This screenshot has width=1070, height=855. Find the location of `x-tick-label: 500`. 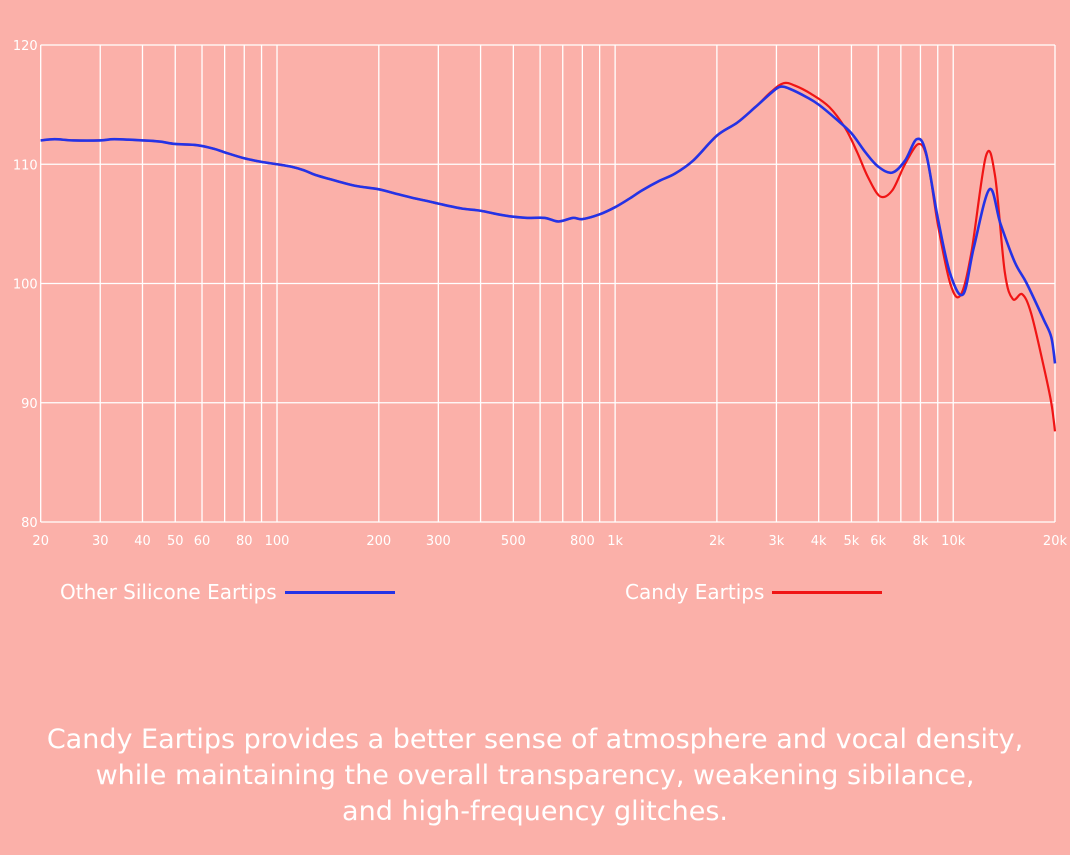

x-tick-label: 500 is located at coordinates (513, 541).